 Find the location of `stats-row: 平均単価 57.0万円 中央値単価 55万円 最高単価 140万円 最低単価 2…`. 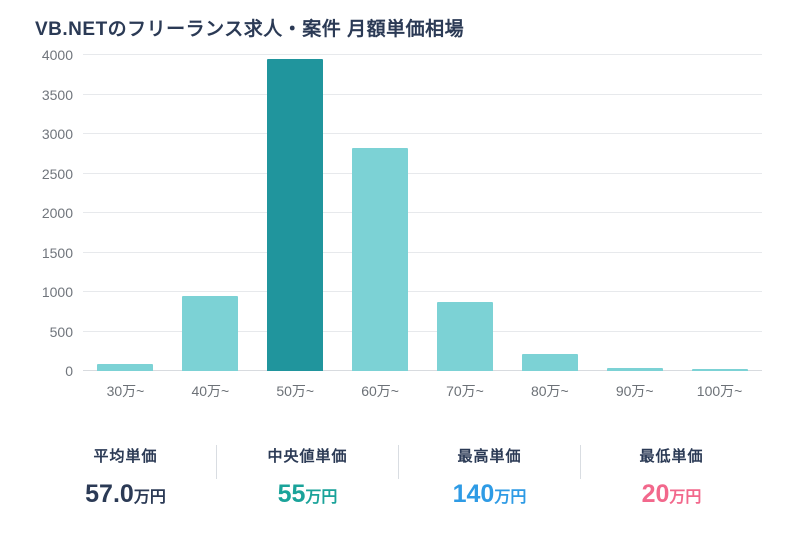

stats-row: 平均単価 57.0万円 中央値単価 55万円 最高単価 140万円 最低単価 2… is located at coordinates (398, 476).